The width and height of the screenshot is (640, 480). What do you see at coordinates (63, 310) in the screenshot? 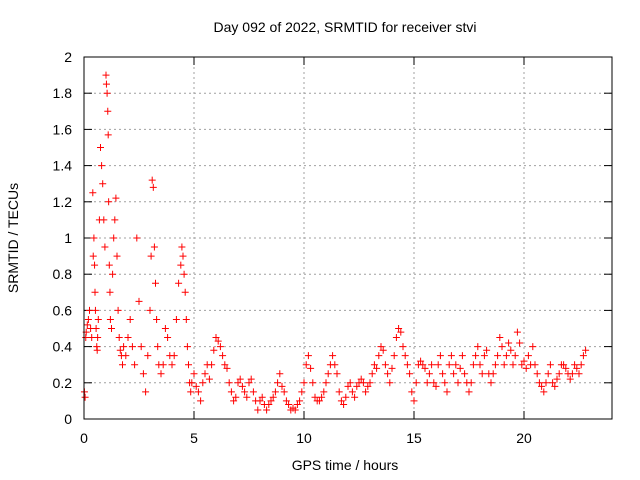
I see `y-tick-label: 0.6` at bounding box center [63, 310].